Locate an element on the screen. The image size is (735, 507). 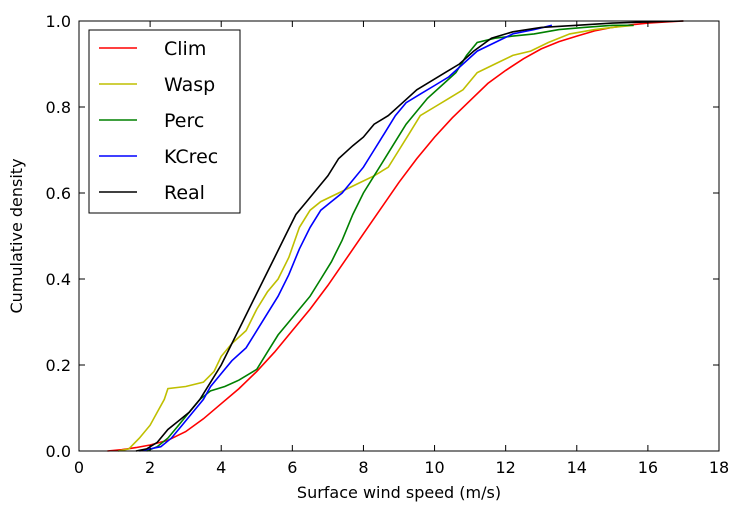
x-tick-label: 10 is located at coordinates (434, 467).